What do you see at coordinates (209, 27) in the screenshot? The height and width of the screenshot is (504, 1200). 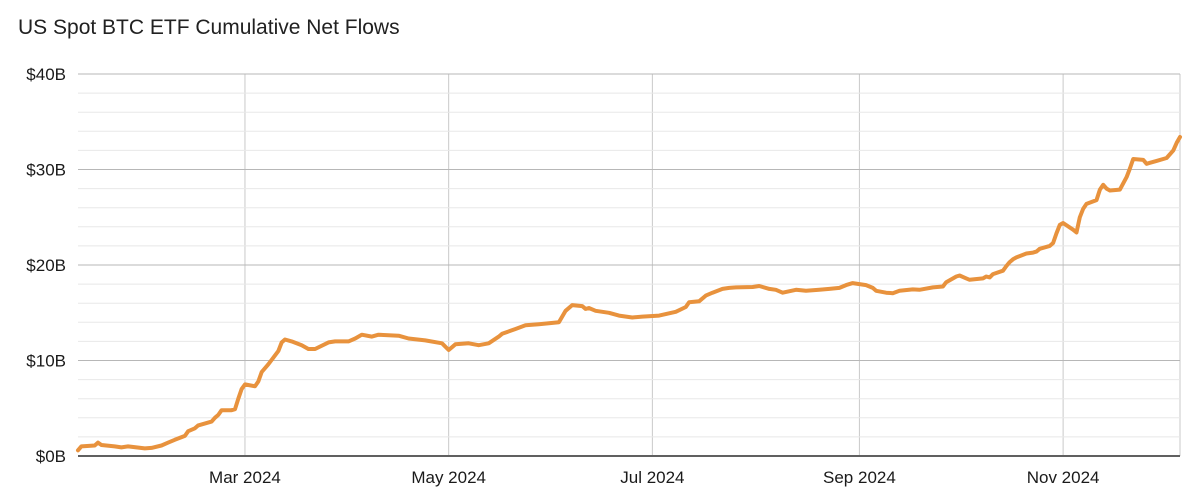 I see `chart-title: US Spot BTC ETF Cumulative Net Flows` at bounding box center [209, 27].